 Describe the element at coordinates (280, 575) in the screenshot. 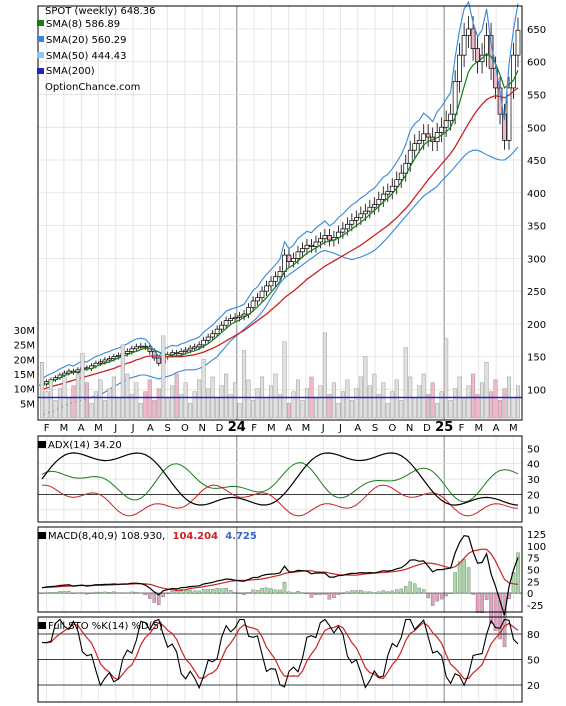

I see `macd-line` at that location.